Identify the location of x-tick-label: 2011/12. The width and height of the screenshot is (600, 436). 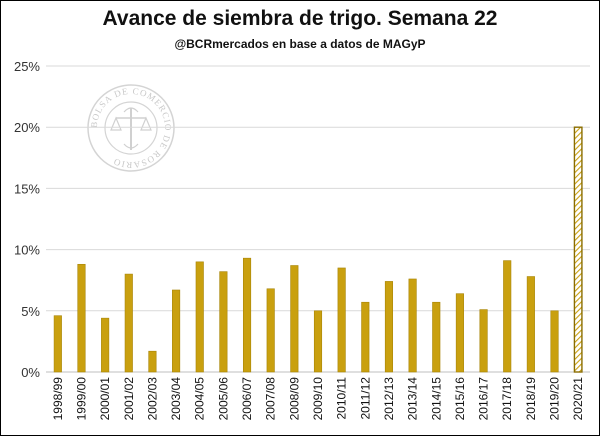
(365, 398).